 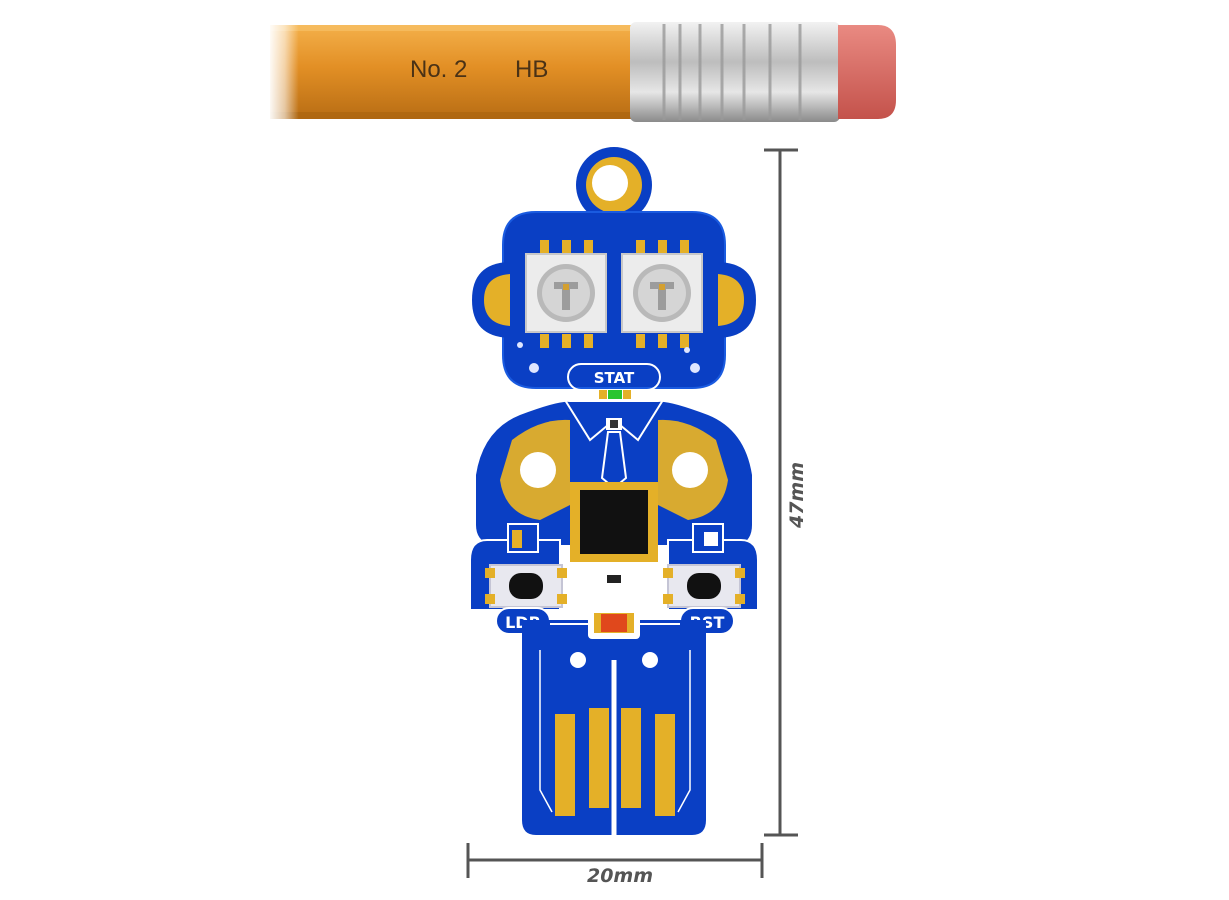 I want to click on rst-button, so click(x=704, y=586).